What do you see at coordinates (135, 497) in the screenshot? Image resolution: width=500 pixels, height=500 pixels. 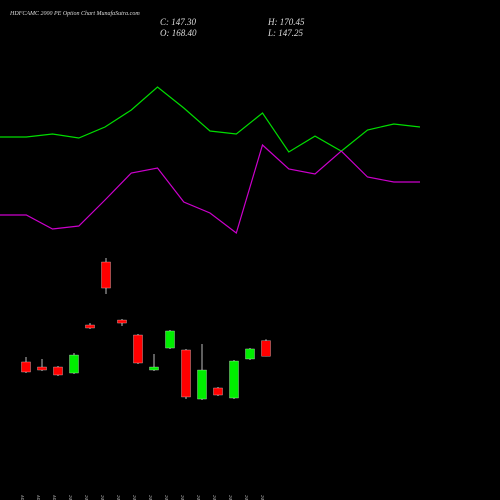 I see `x-tick-label: 11 Dec` at bounding box center [135, 497].